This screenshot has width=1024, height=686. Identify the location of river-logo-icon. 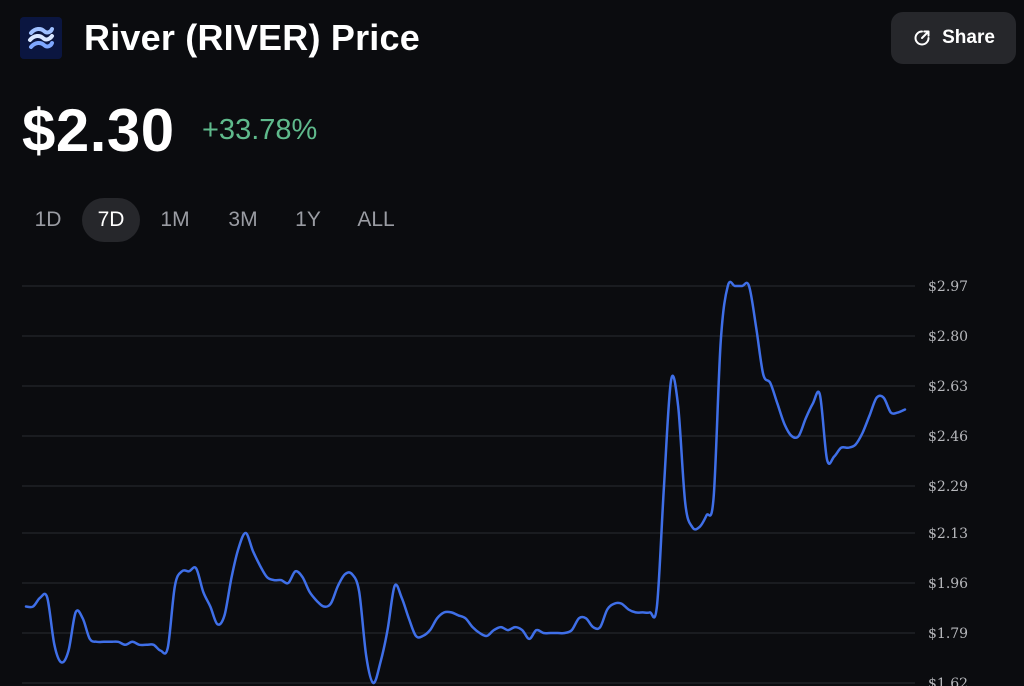
(41, 38).